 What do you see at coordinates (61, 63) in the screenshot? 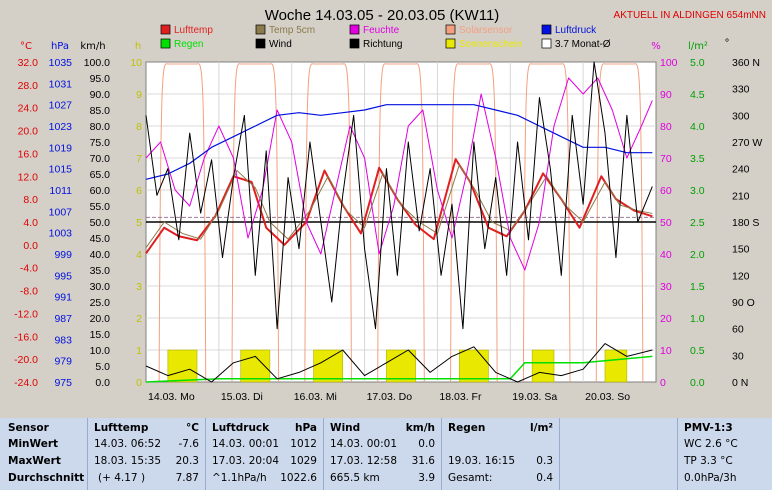
I see `pressure-tick-label: 1035` at bounding box center [61, 63].